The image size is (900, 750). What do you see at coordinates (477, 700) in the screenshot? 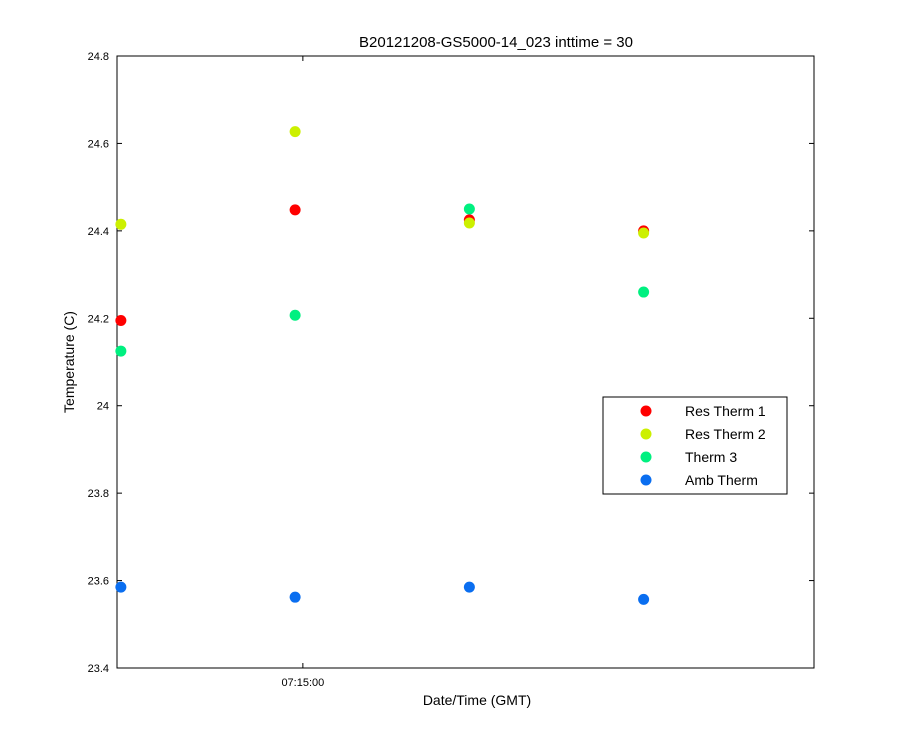
I see `x-axis-label: Date/Time (GMT)` at bounding box center [477, 700].